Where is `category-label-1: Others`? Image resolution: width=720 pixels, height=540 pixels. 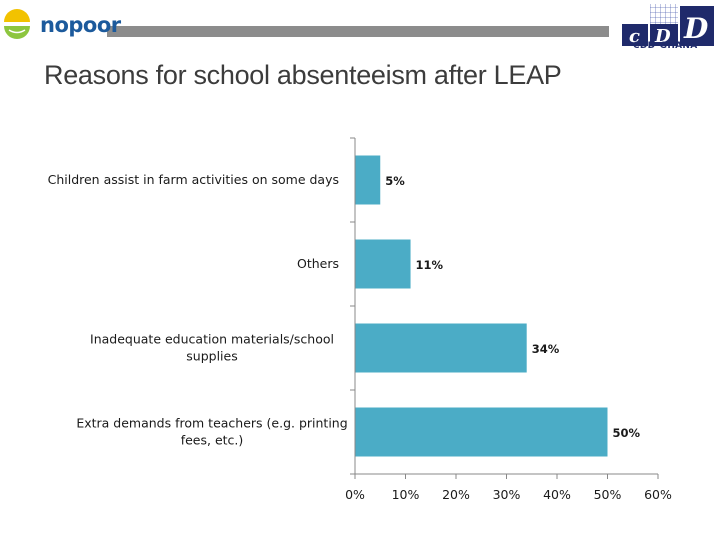
category-label-1: Others is located at coordinates (318, 263).